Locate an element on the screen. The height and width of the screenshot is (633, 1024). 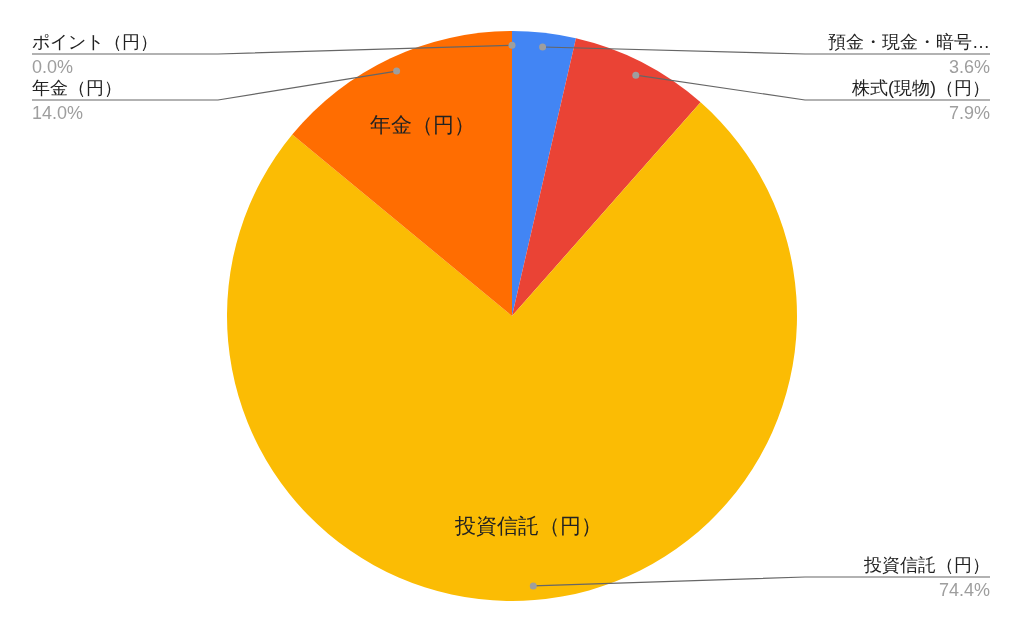
slice-label: 年金（円） is located at coordinates (77, 88).